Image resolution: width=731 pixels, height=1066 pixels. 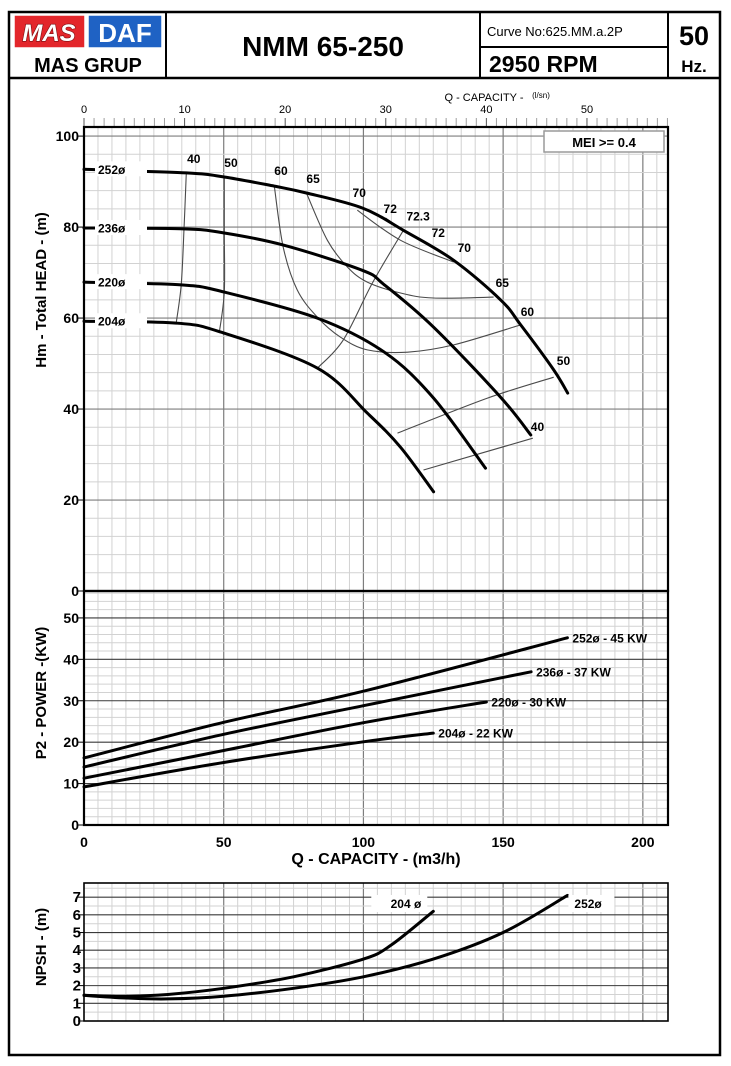 What do you see at coordinates (71, 701) in the screenshot?
I see `y-tick-label: 30` at bounding box center [71, 701].